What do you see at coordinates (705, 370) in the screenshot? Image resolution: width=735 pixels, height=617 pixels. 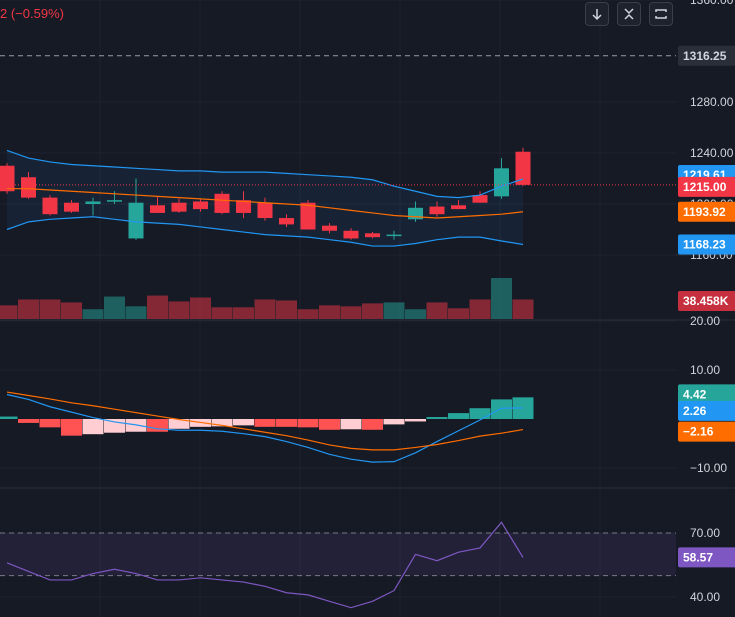 I see `macd-axis-tick: 10.00` at bounding box center [705, 370].